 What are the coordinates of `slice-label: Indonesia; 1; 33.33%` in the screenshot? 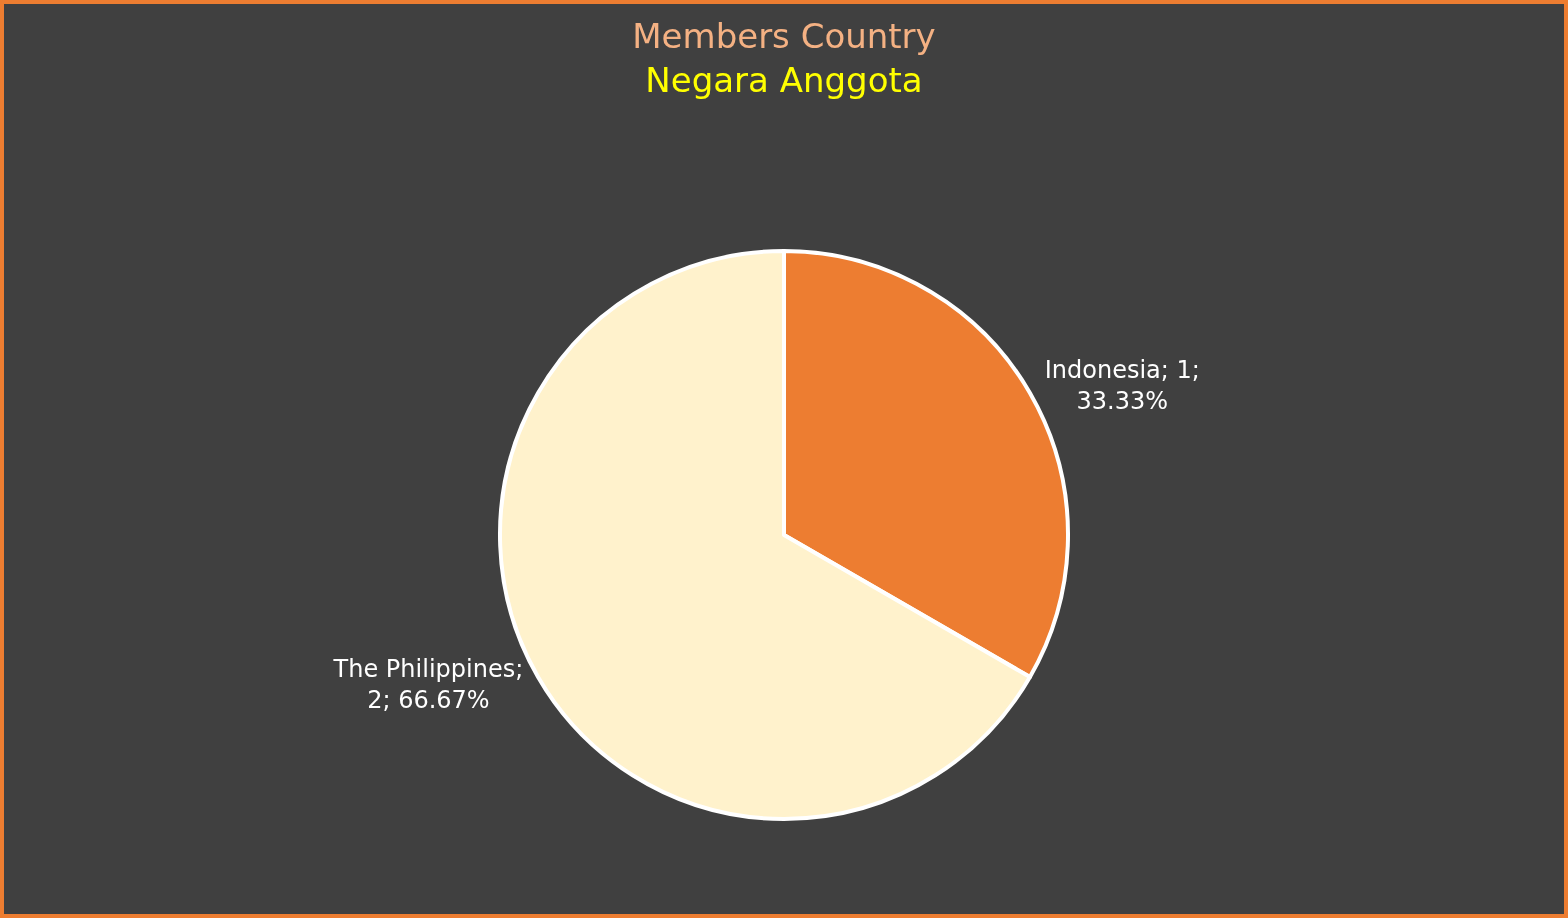 It's located at (1122, 386).